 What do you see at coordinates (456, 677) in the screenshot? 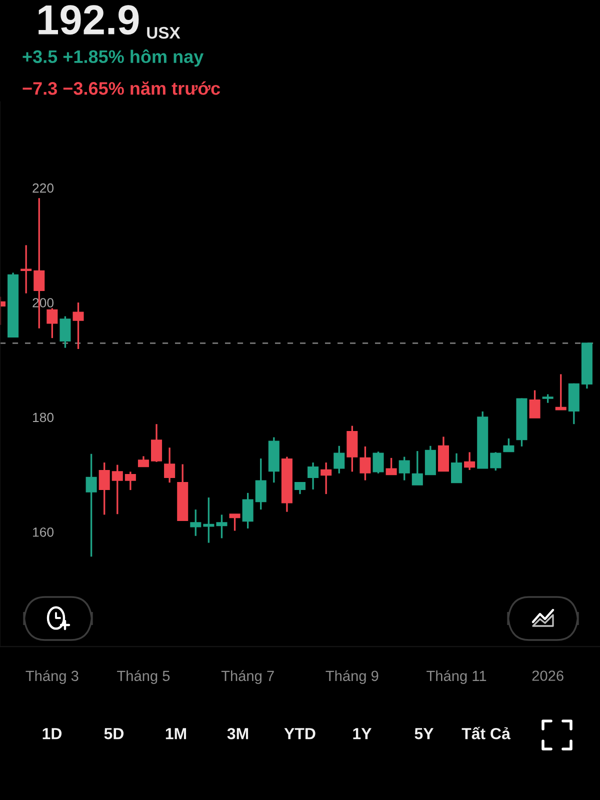
I see `x-tick-label: Tháng 11` at bounding box center [456, 677].